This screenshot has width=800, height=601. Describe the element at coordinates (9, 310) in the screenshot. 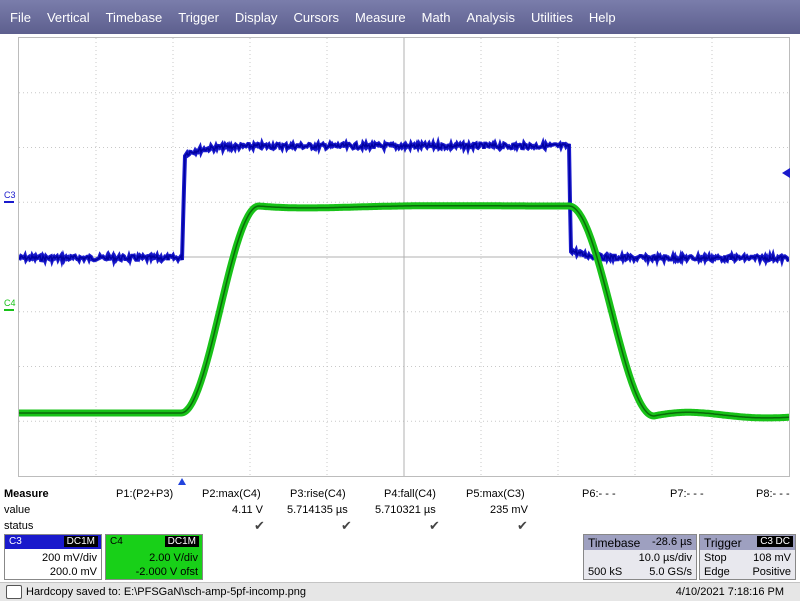

I see `c4-level-indicator` at that location.